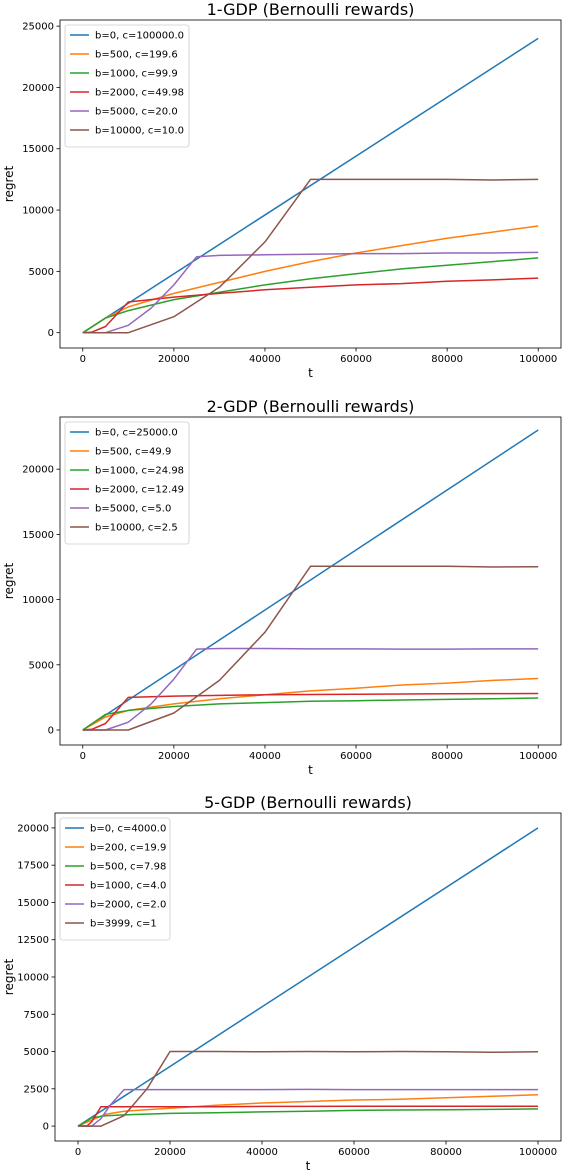 The image size is (562, 1172). Describe the element at coordinates (133, 452) in the screenshot. I see `legend-label: b=500, c=49.9` at that location.